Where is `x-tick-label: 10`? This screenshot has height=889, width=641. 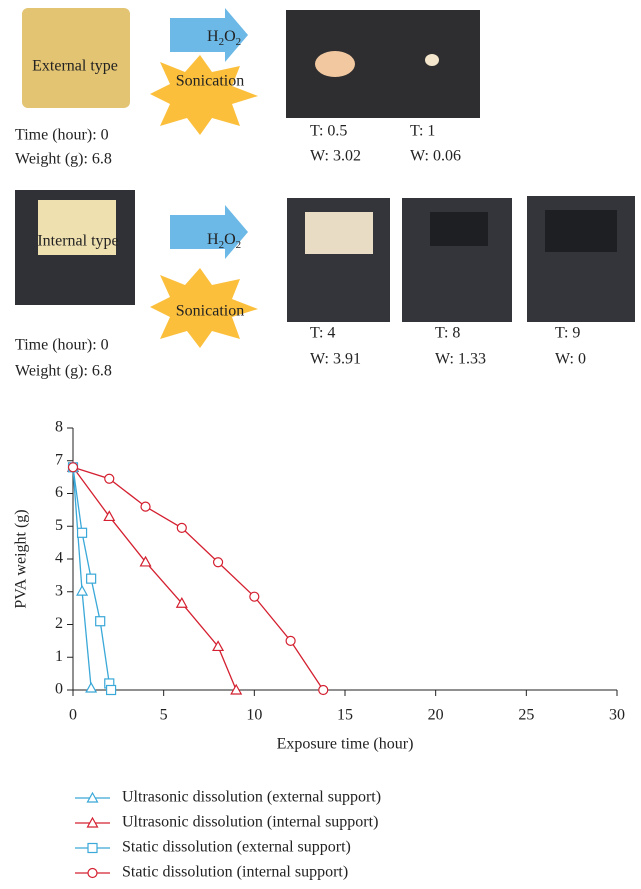 x-tick-label: 10 is located at coordinates (254, 715).